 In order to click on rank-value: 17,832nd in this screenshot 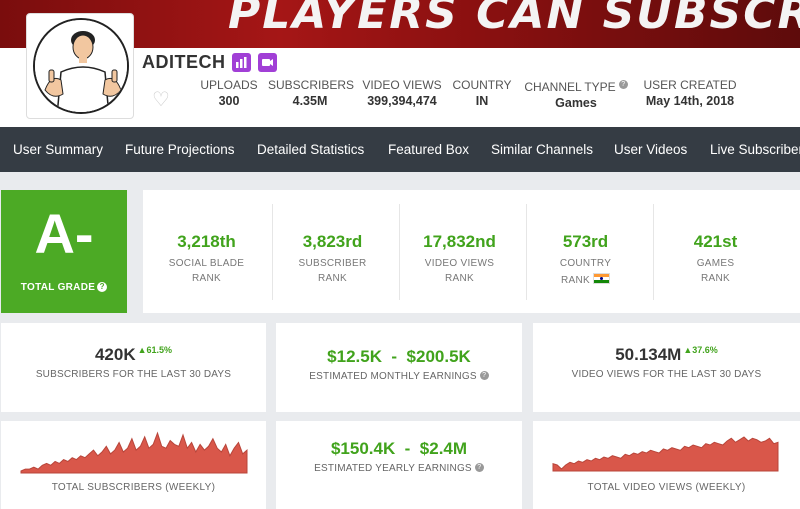, I will do `click(459, 241)`.